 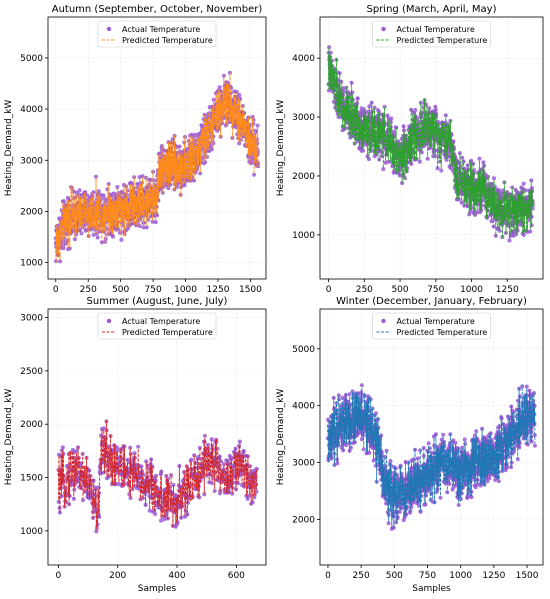 I want to click on y-tick-label: 2500, so click(x=31, y=372).